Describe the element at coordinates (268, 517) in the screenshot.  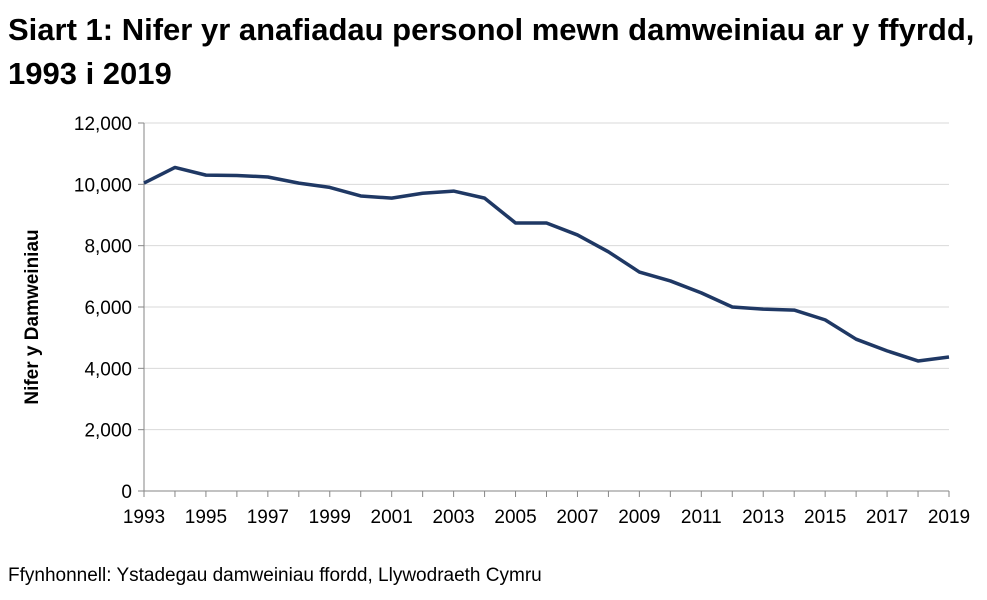
I see `x-tick-label: 1997` at that location.